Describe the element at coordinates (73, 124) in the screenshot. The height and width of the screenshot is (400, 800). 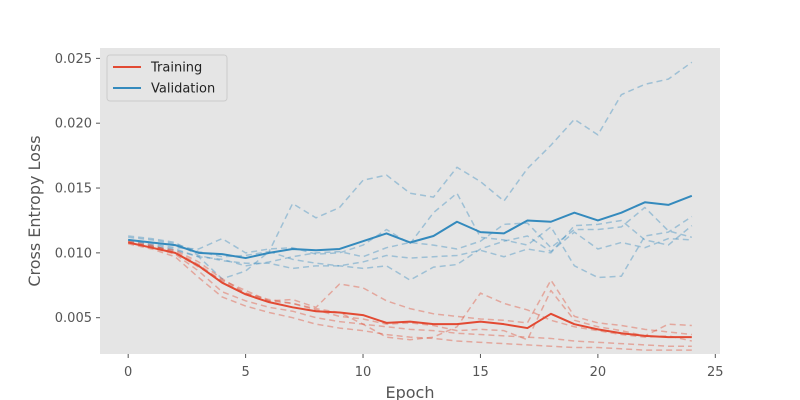
I see `y-tick-label: 0.020` at that location.